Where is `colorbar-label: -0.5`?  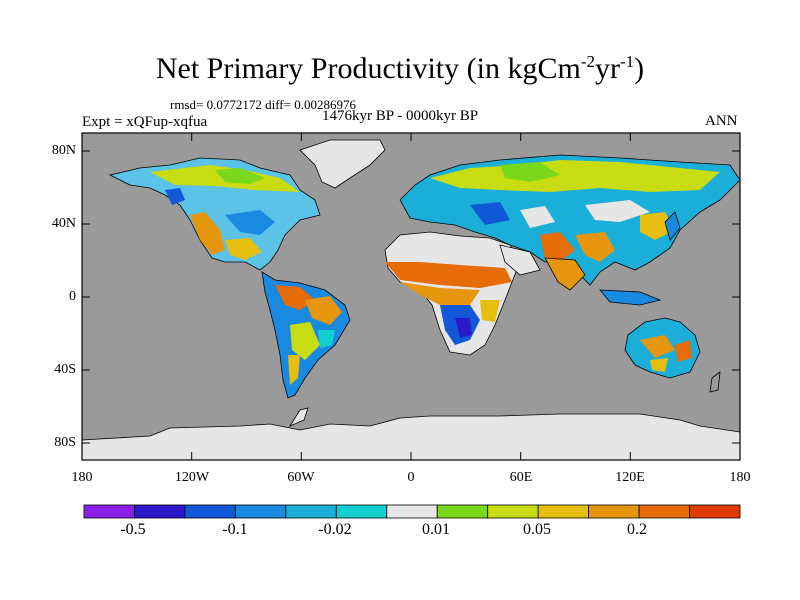 colorbar-label: -0.5 is located at coordinates (133, 529).